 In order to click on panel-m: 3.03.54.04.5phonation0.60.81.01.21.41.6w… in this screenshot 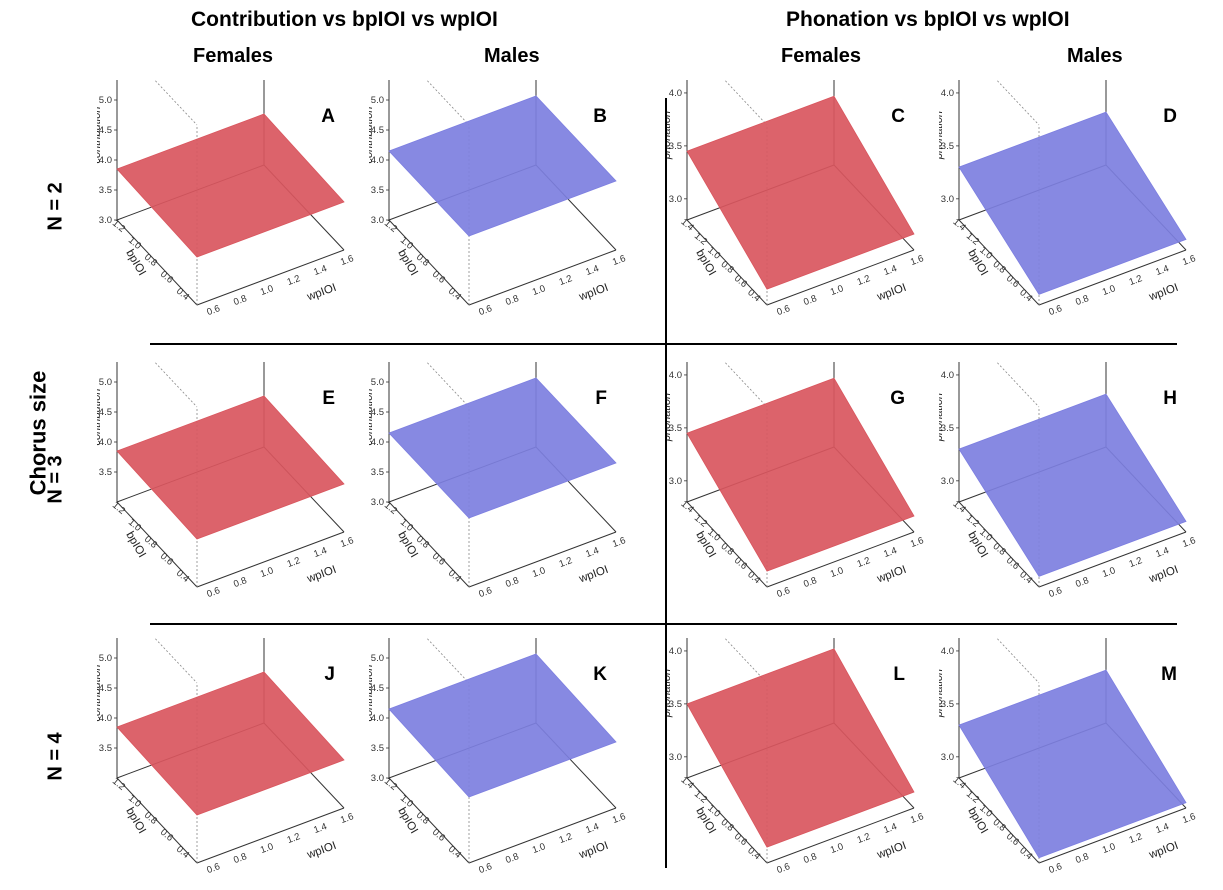, I will do `click(1069, 763)`.